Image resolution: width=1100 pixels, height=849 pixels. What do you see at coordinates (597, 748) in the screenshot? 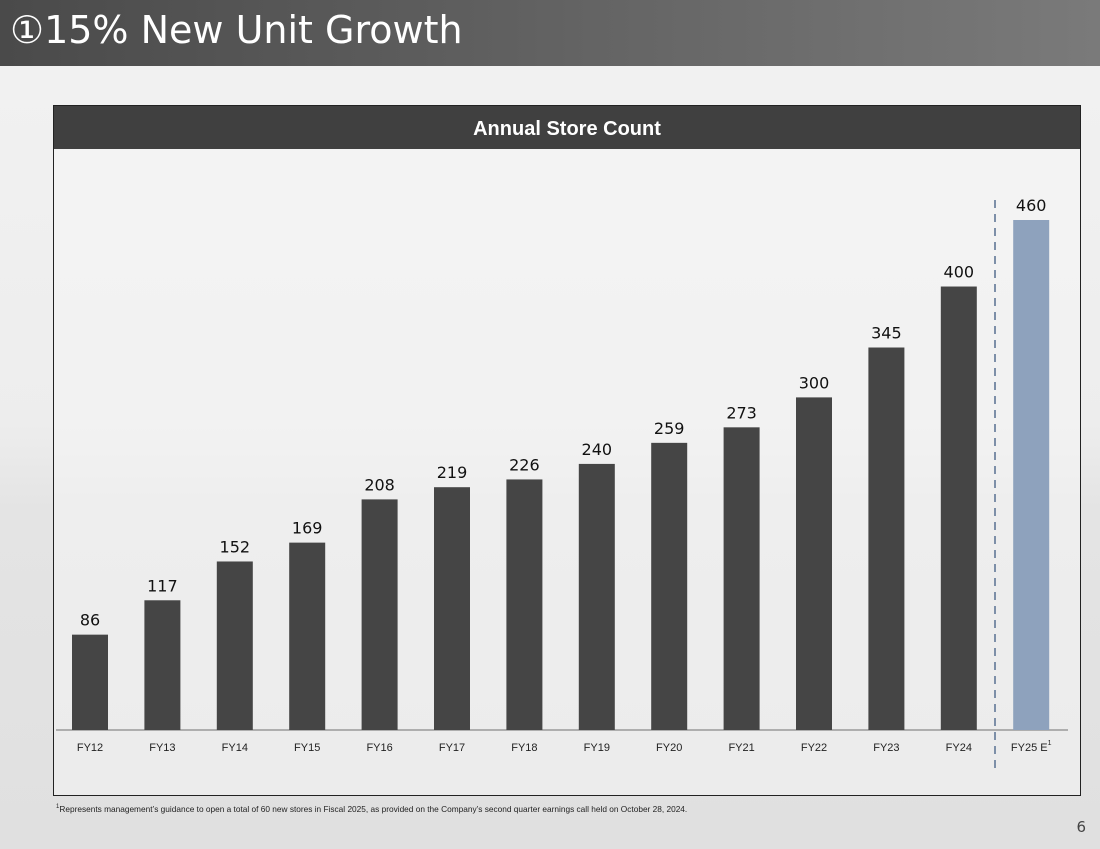
I see `x-tick-label: FY19` at bounding box center [597, 748].